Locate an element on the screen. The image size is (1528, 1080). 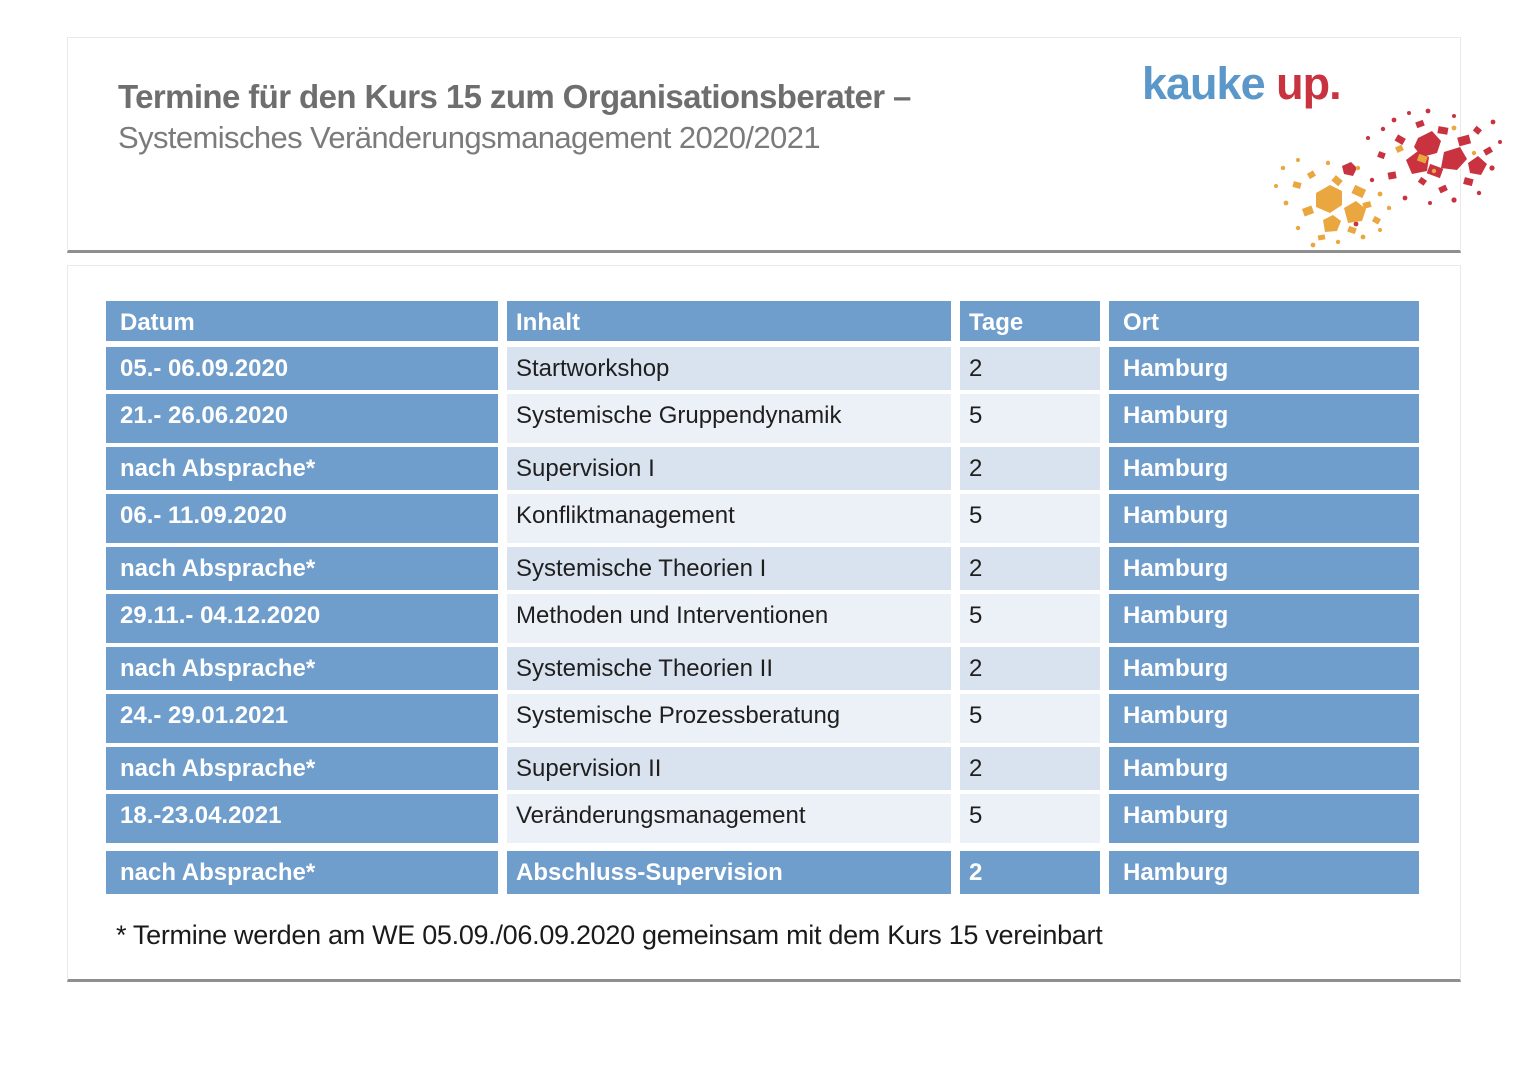
cell-inhalt: Systemische Theorien I is located at coordinates (729, 568).